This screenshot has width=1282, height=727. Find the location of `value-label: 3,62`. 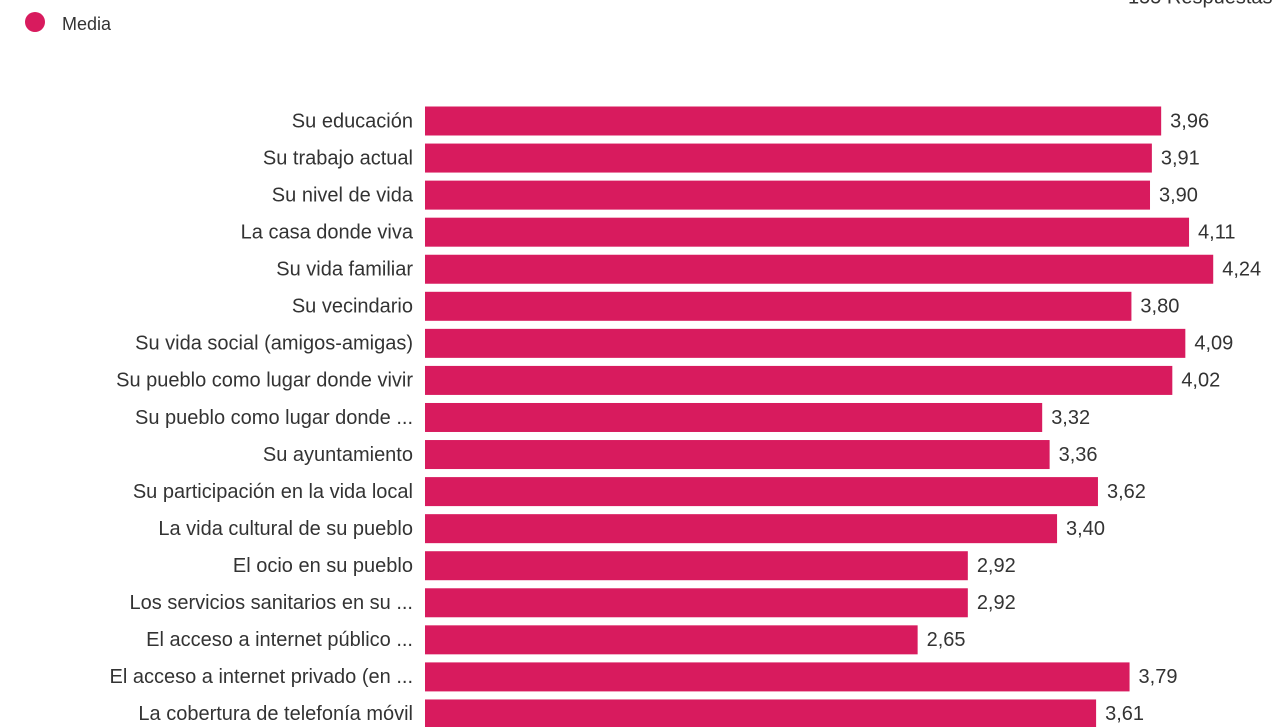

value-label: 3,62 is located at coordinates (1126, 492).